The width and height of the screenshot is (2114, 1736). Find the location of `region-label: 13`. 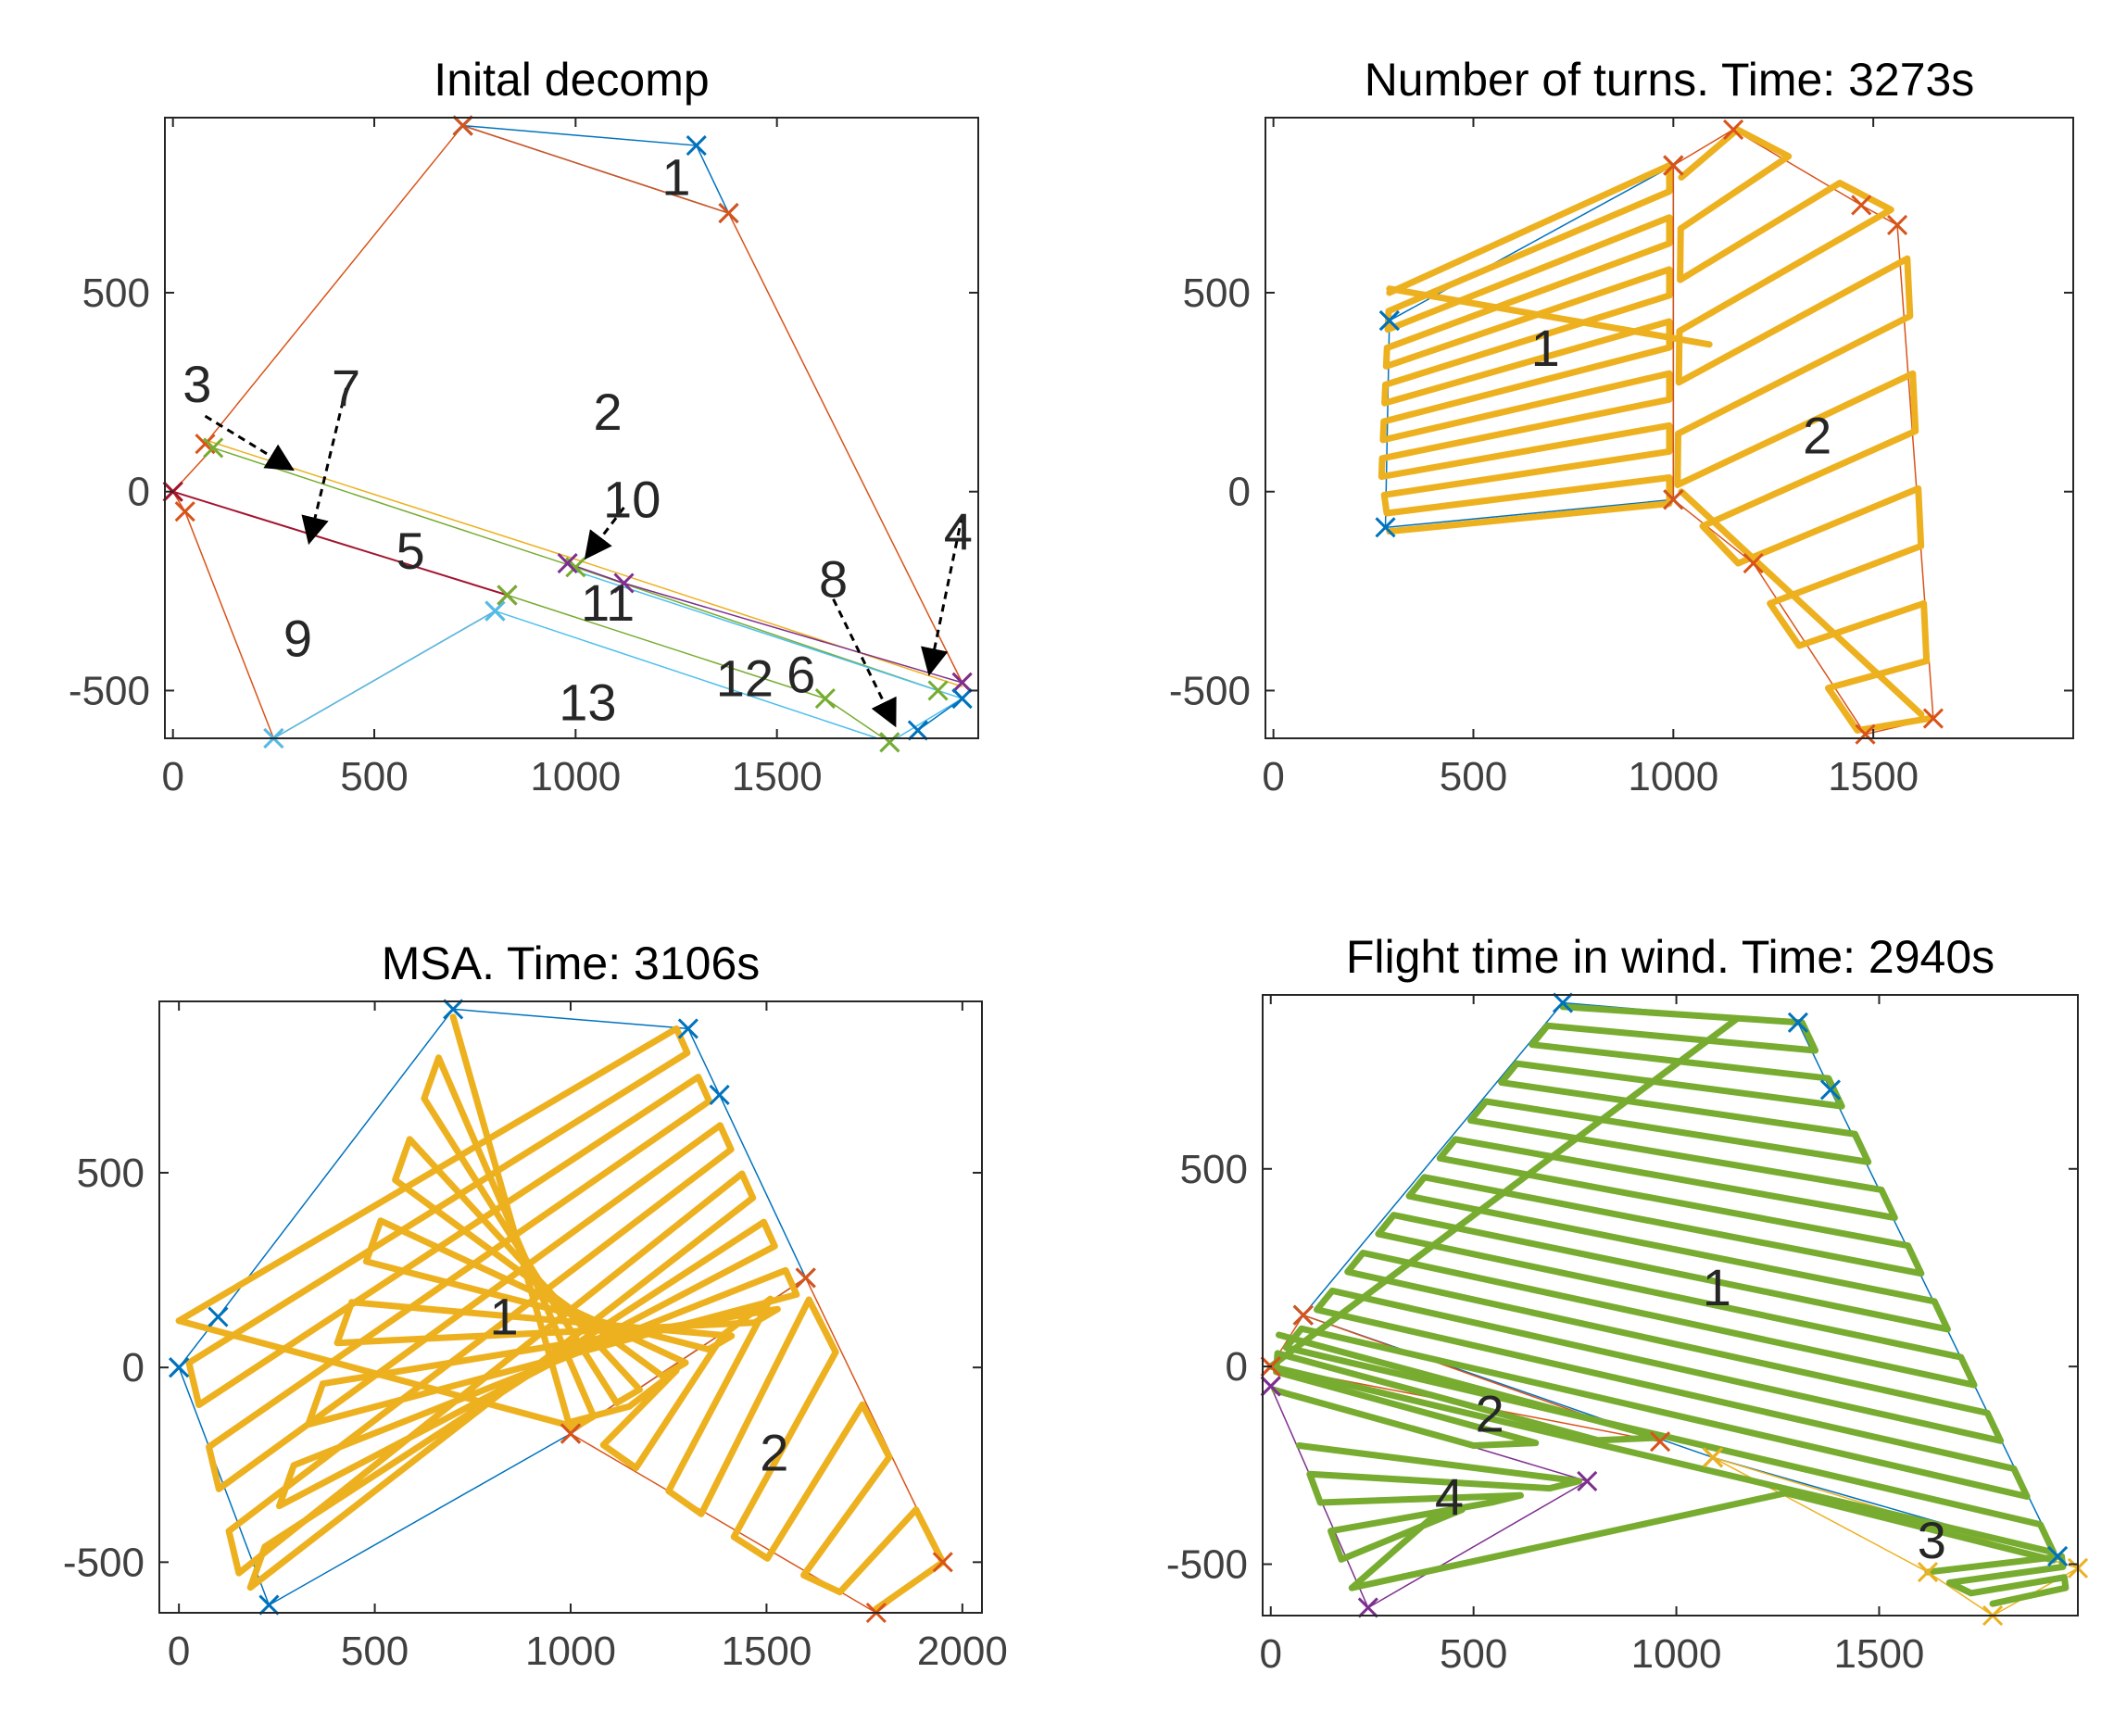

region-label: 13 is located at coordinates (587, 702).